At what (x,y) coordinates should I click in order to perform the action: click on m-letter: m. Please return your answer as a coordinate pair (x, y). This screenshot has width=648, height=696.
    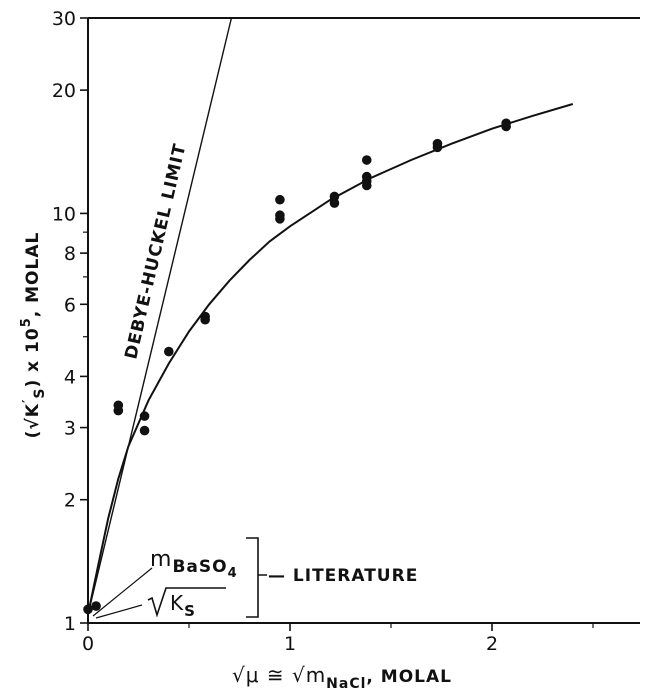
    Looking at the image, I should click on (161, 559).